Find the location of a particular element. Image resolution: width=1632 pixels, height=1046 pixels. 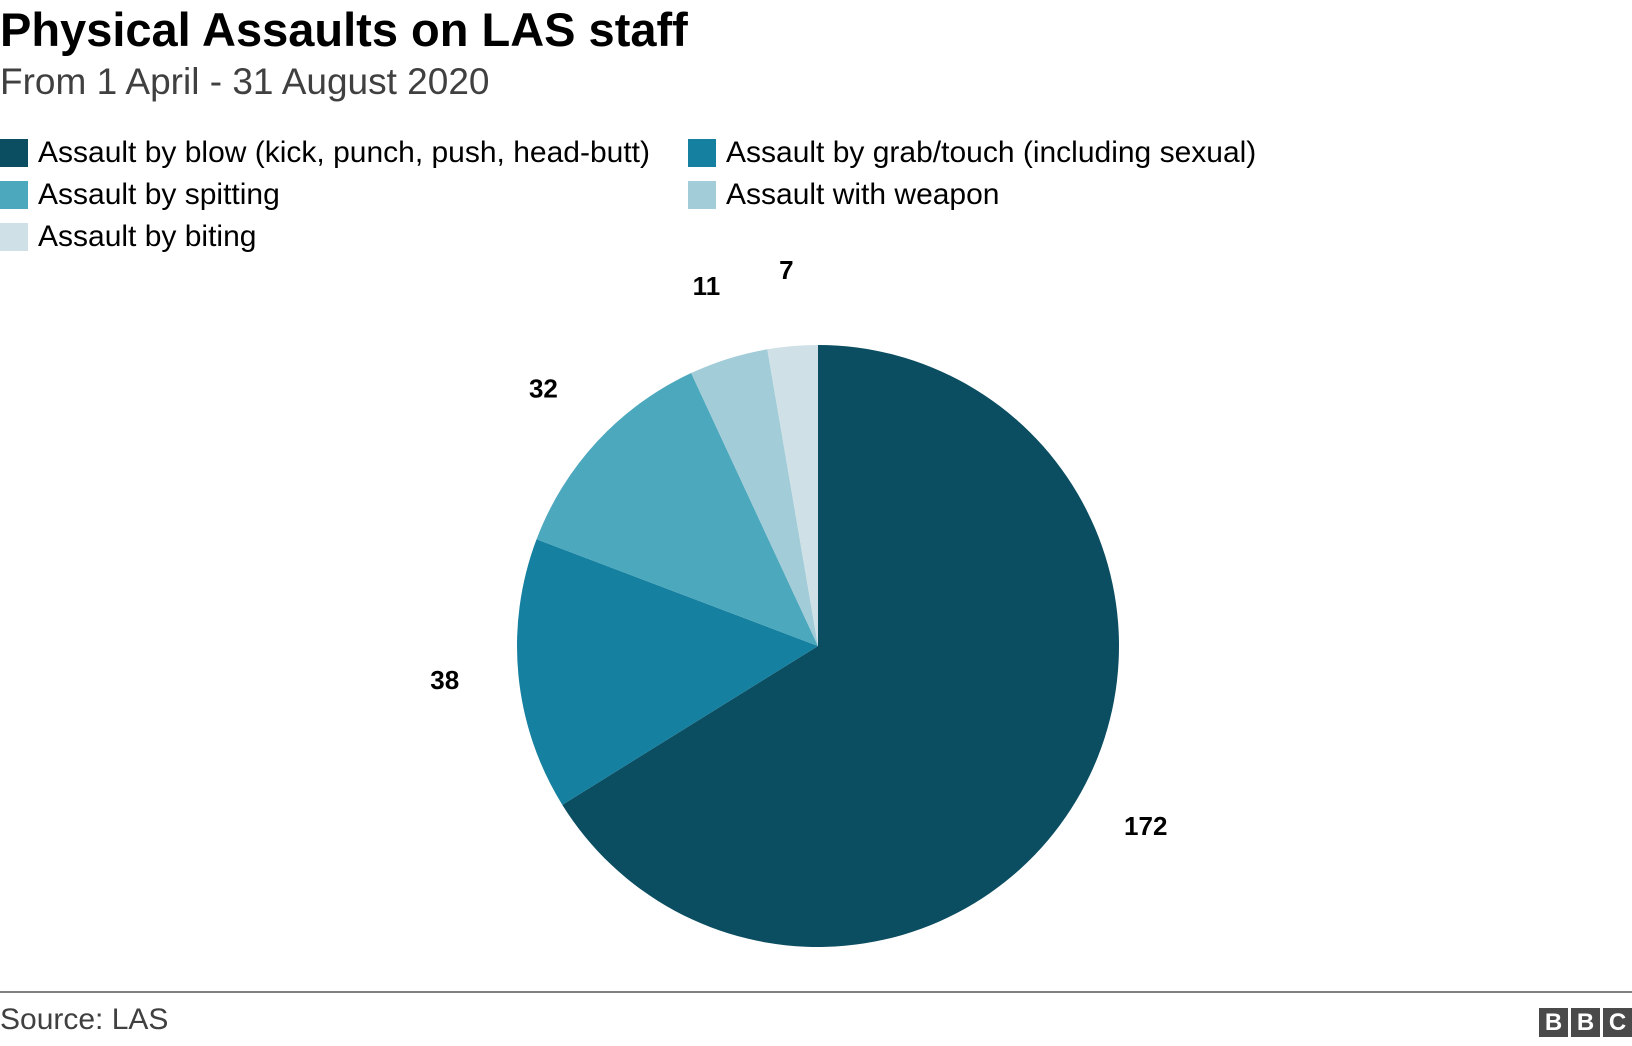

bbc-logo-letter-b2: B is located at coordinates (1585, 1022).